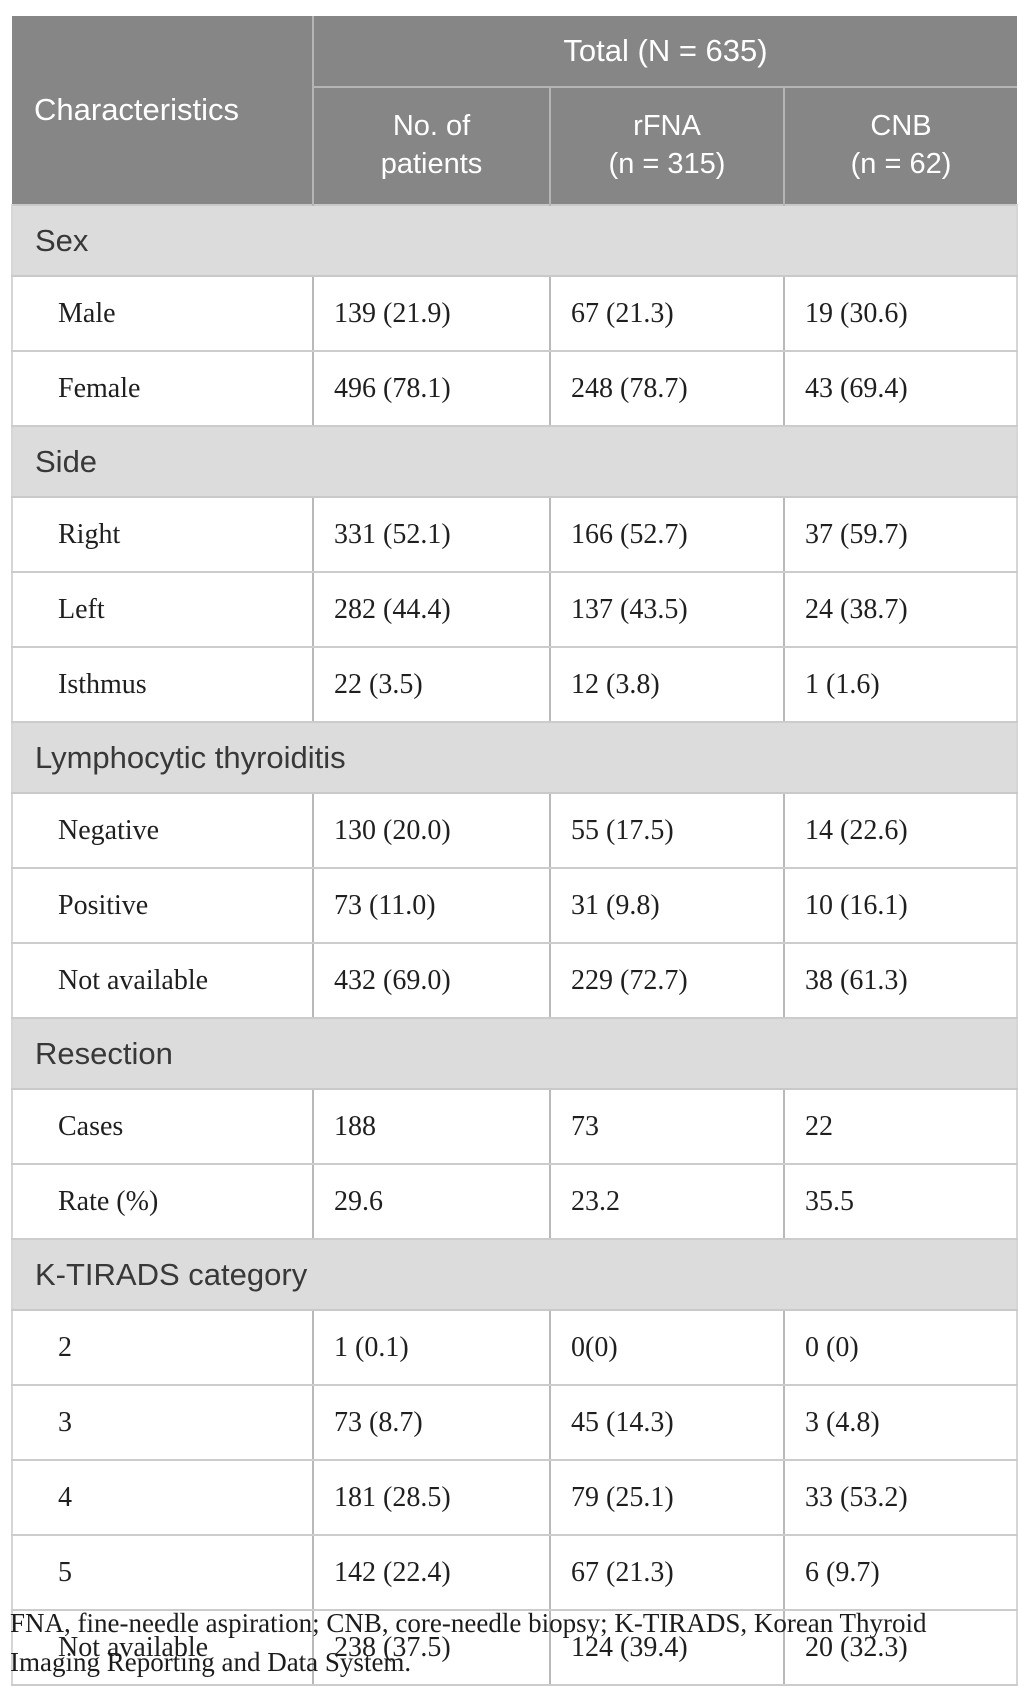 The image size is (1026, 1686). I want to click on row-value: 29.6, so click(431, 1201).